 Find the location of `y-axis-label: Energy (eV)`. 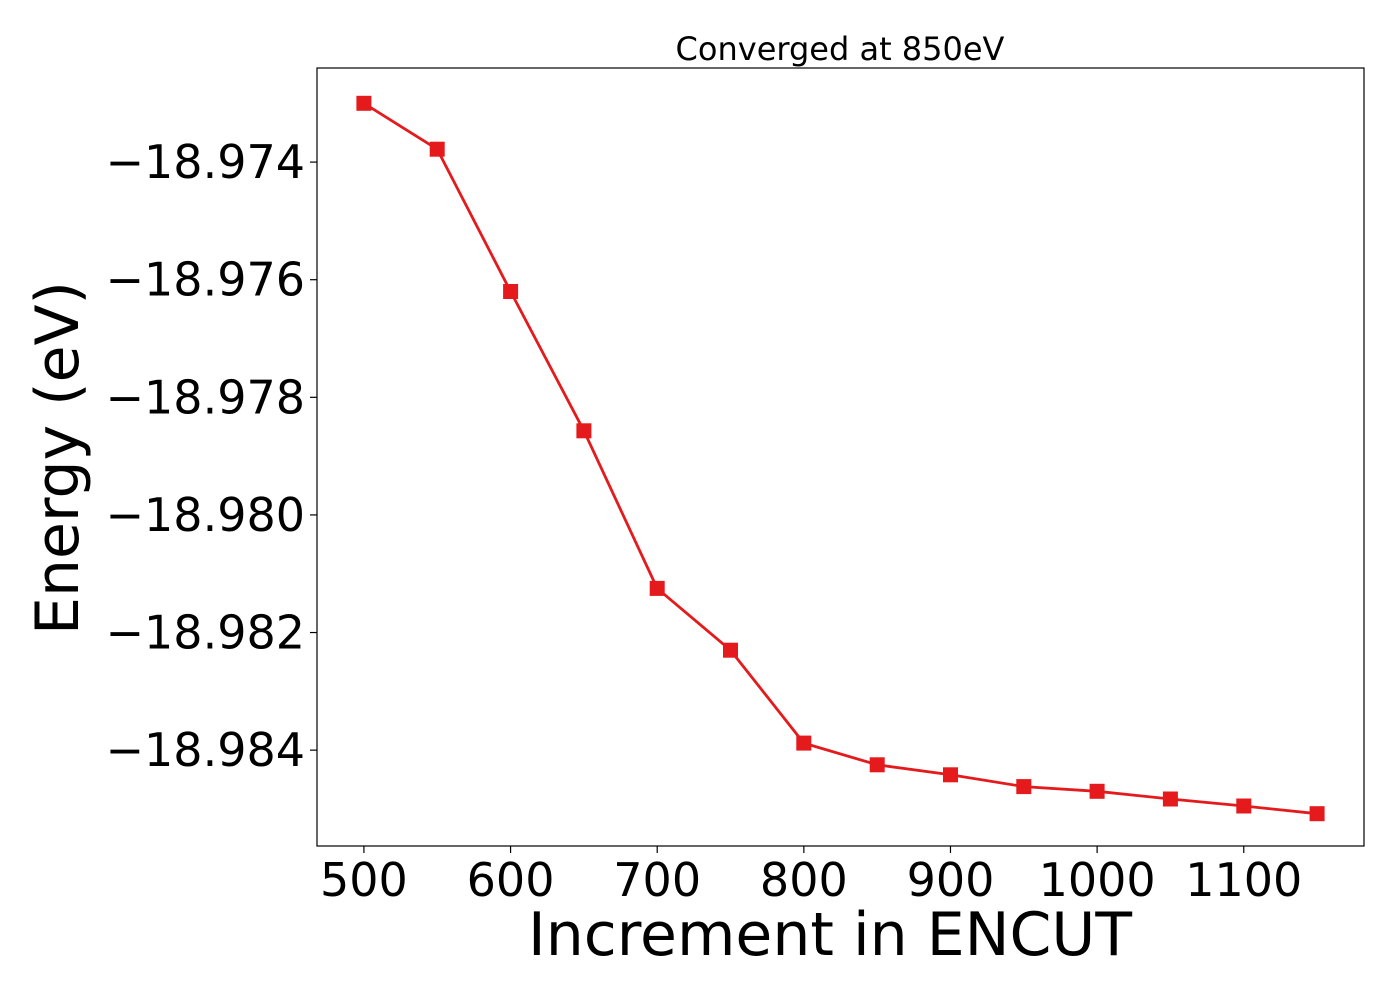

y-axis-label: Energy (eV) is located at coordinates (58, 458).